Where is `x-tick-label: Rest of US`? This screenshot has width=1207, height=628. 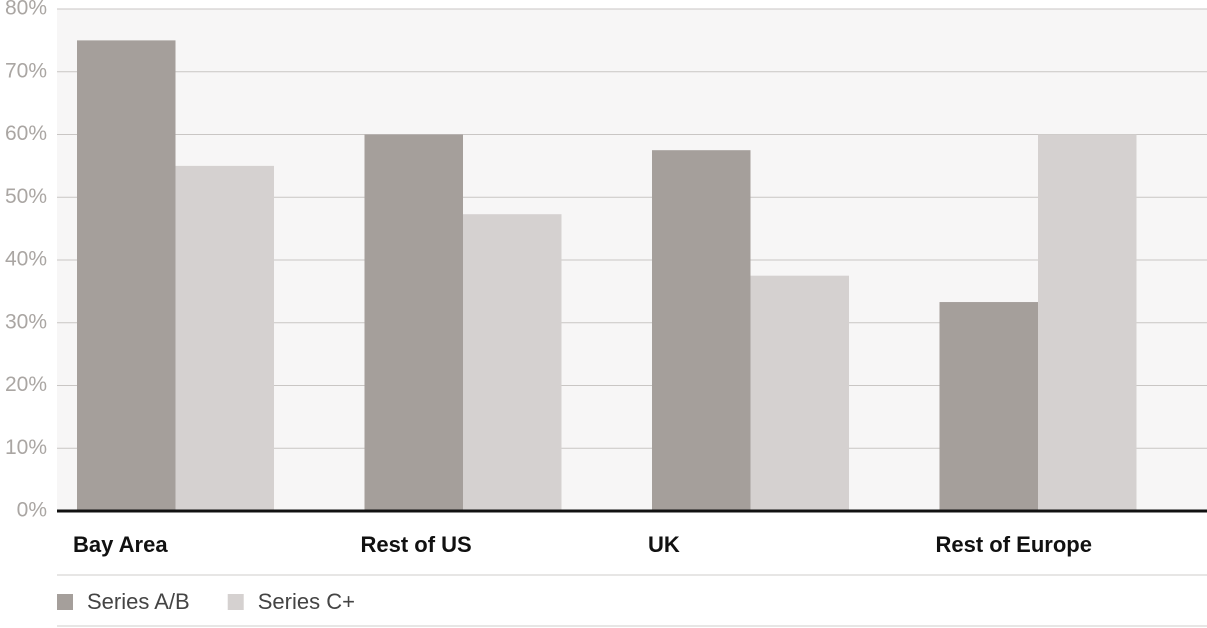
x-tick-label: Rest of US is located at coordinates (416, 544).